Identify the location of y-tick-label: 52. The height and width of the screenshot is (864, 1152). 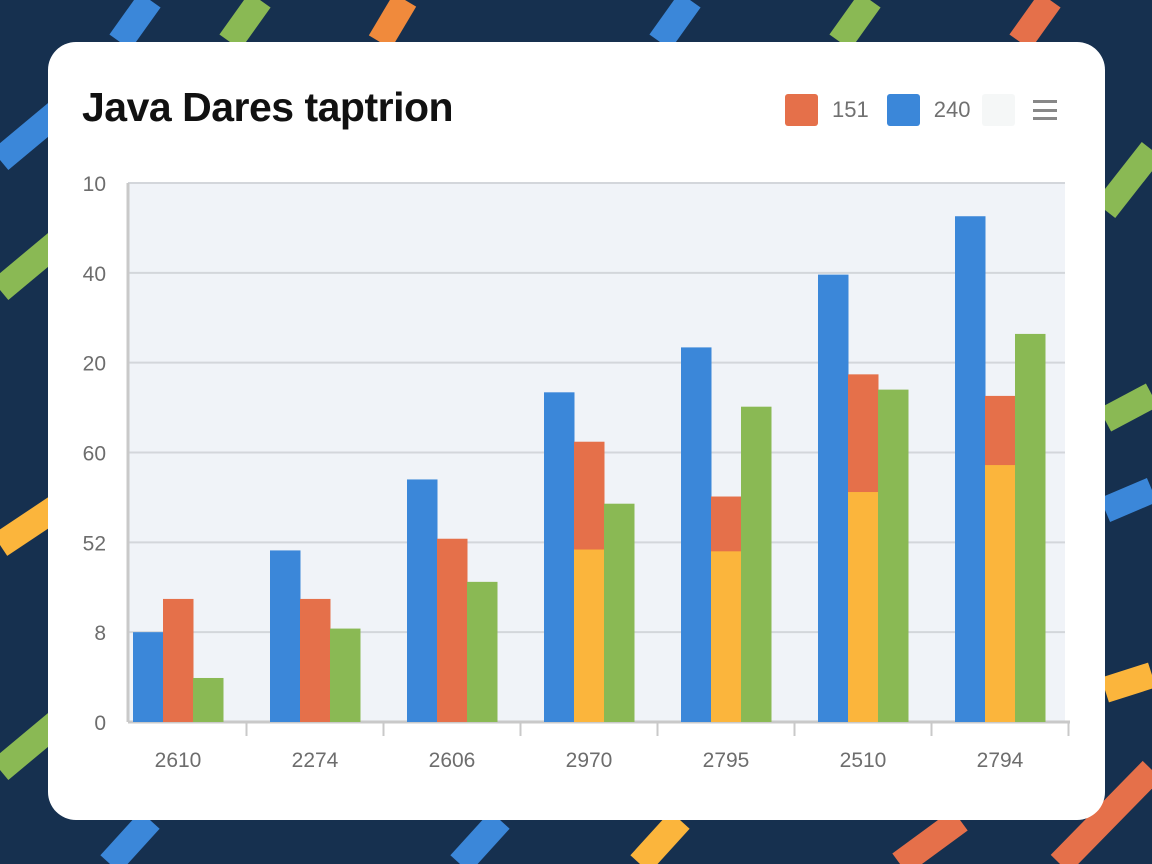
(94, 543).